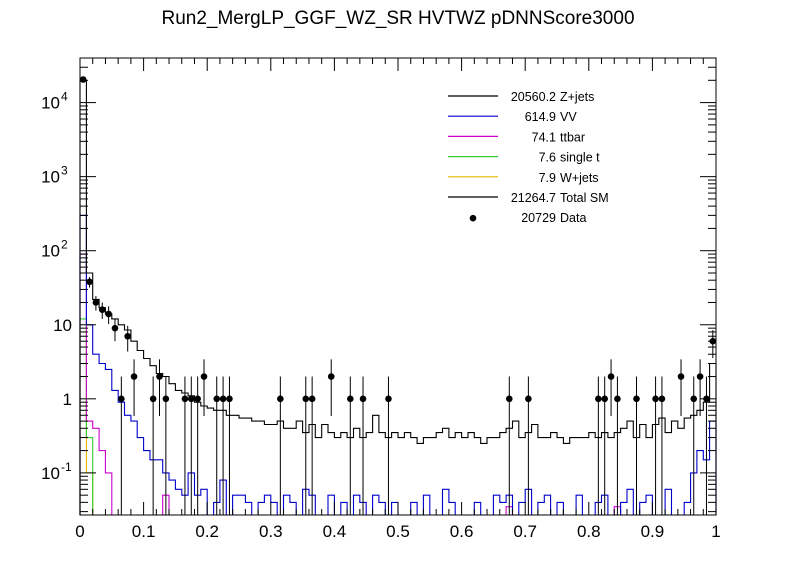  I want to click on legend-value: 614.9, so click(540, 117).